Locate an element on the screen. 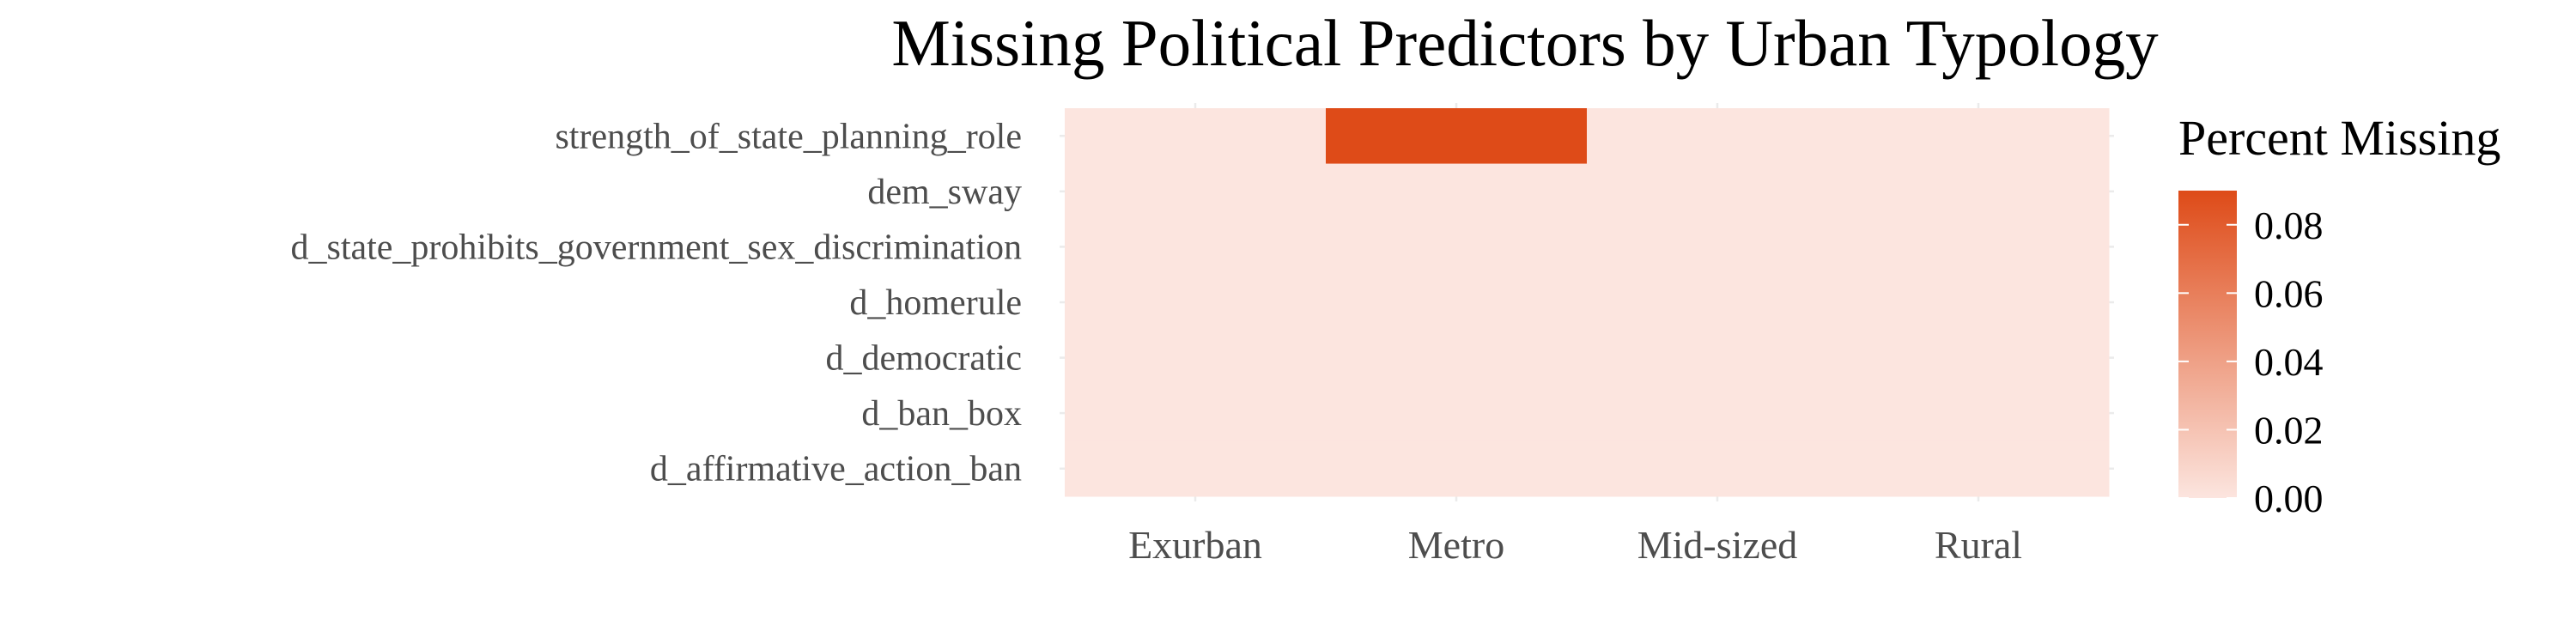 The width and height of the screenshot is (2576, 644). y-tick-label: strength_of_state_planning_role is located at coordinates (788, 137).